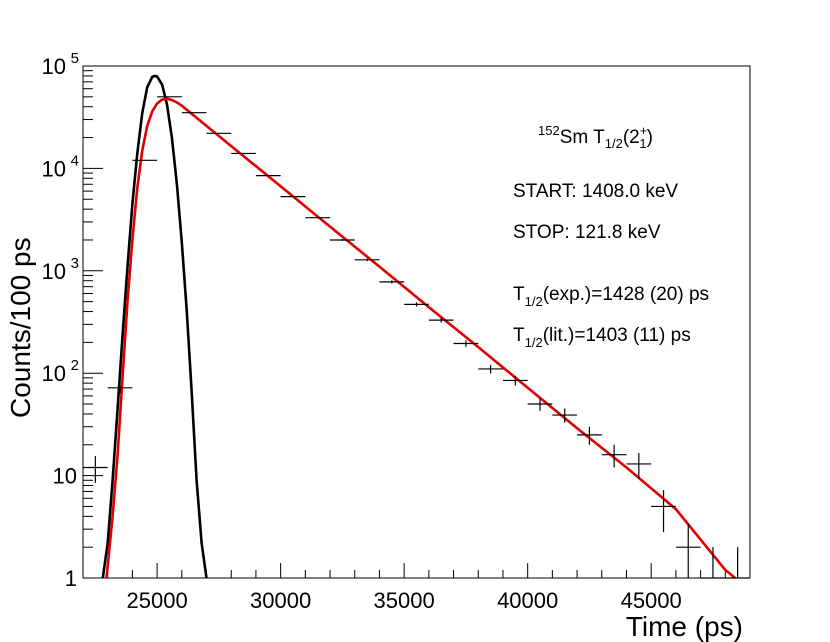 The image size is (830, 642). Describe the element at coordinates (157, 600) in the screenshot. I see `x-tick-label: 25000` at that location.